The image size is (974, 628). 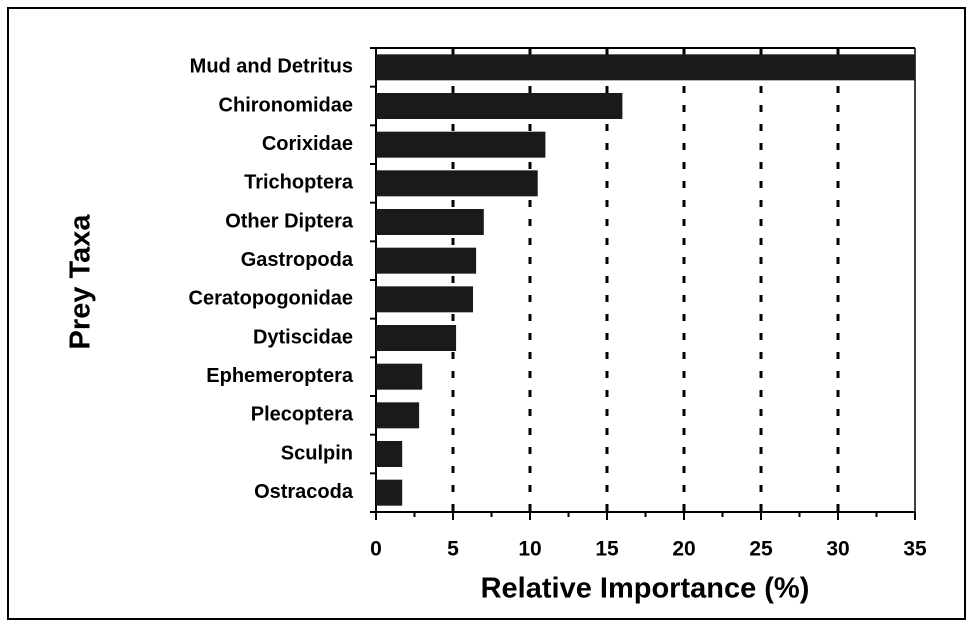 What do you see at coordinates (286, 105) in the screenshot?
I see `y-tick-label: Chironomidae` at bounding box center [286, 105].